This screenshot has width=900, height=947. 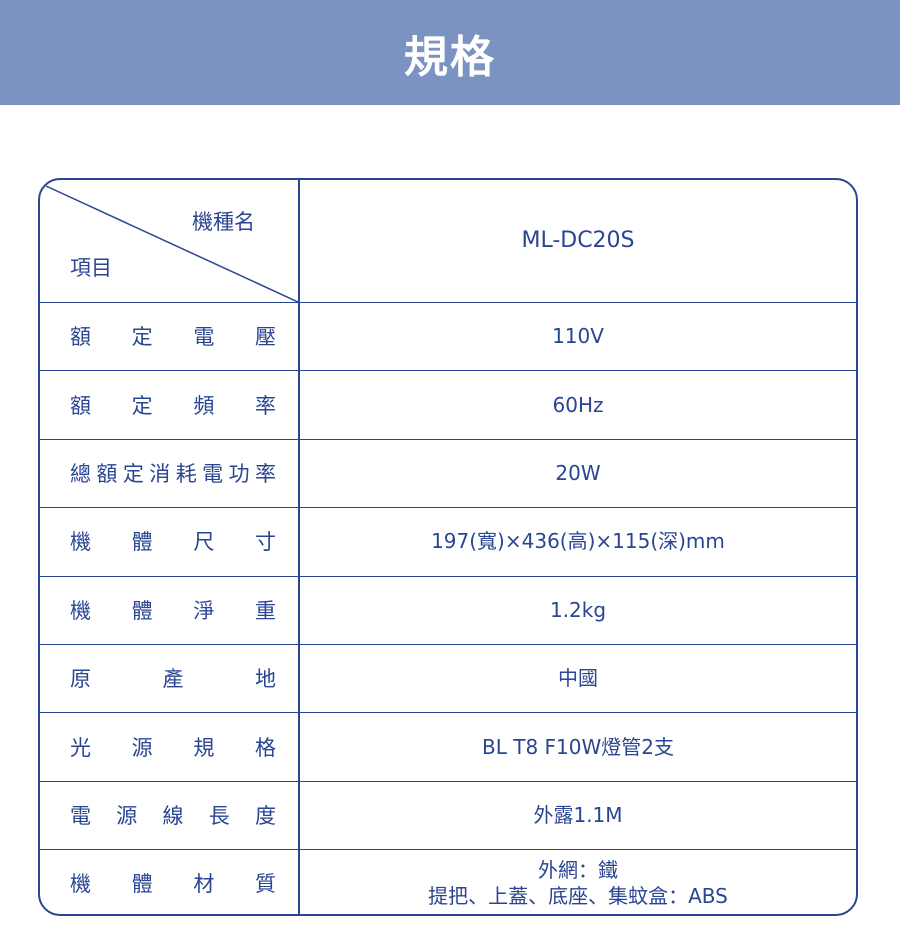 I want to click on model-column-label: 機種名, so click(x=223, y=222).